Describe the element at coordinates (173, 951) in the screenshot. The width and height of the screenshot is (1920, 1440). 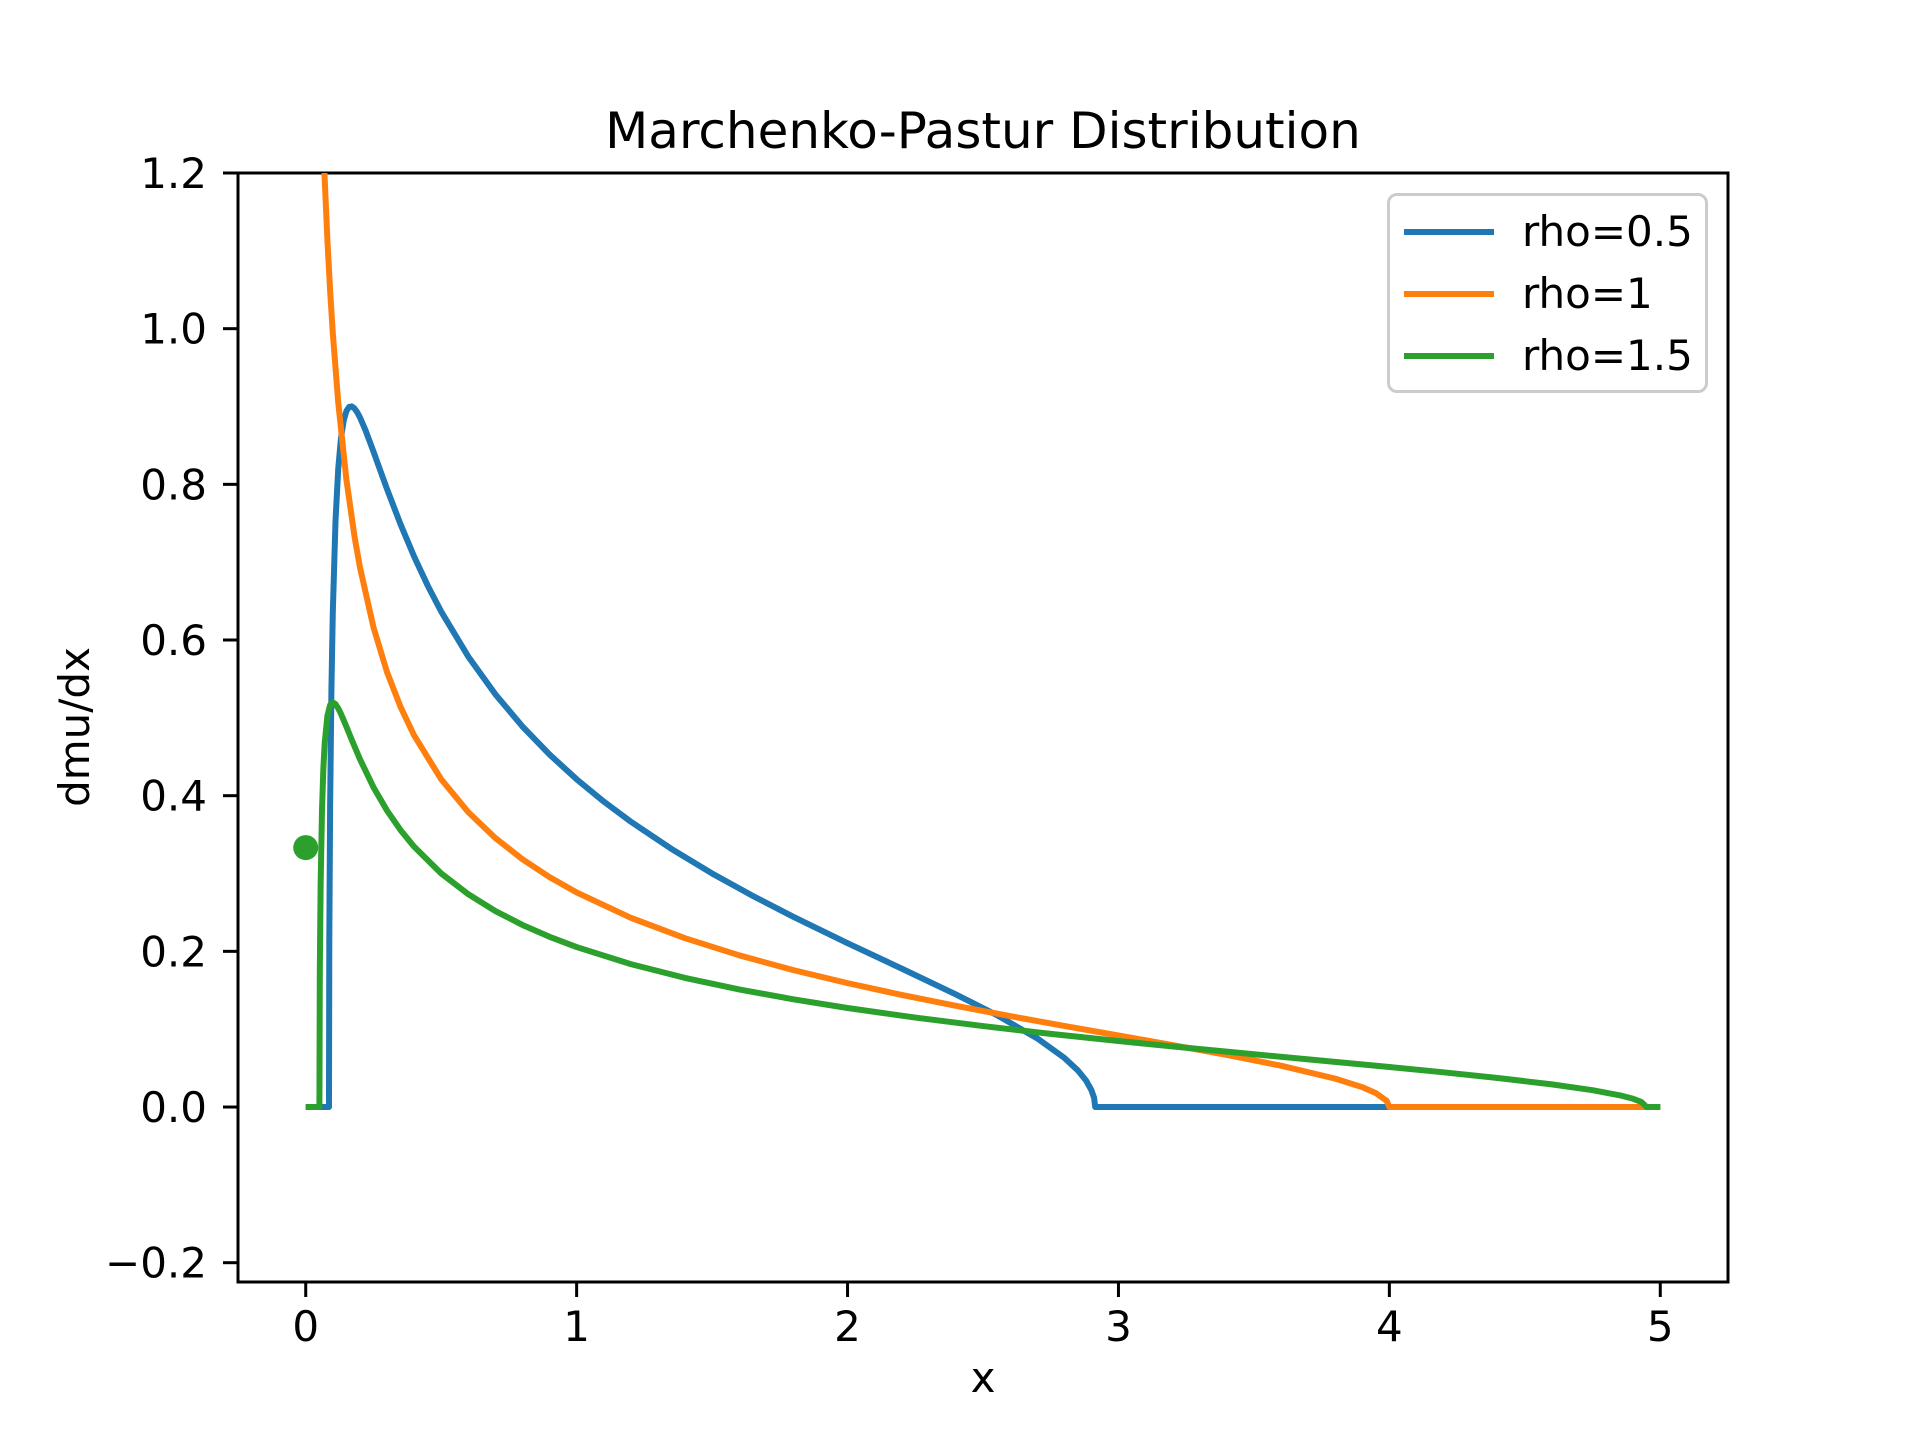
I see `y-tick-label: 0.2` at that location.